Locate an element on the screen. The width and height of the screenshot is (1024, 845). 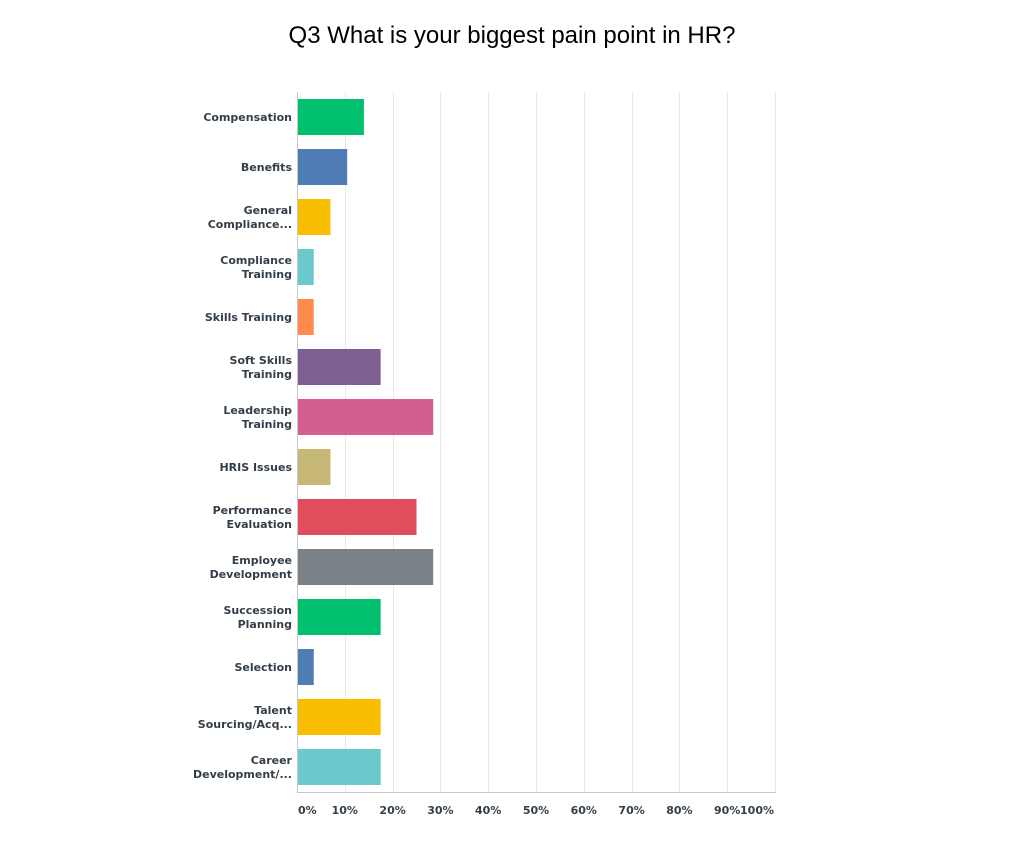
category-label-2: Benefits is located at coordinates (267, 167).